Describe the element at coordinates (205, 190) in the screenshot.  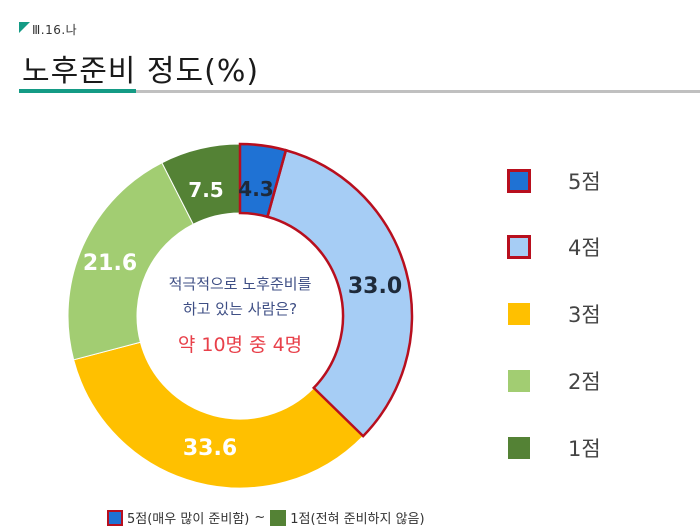
I see `data-label-1점: 7.5` at that location.